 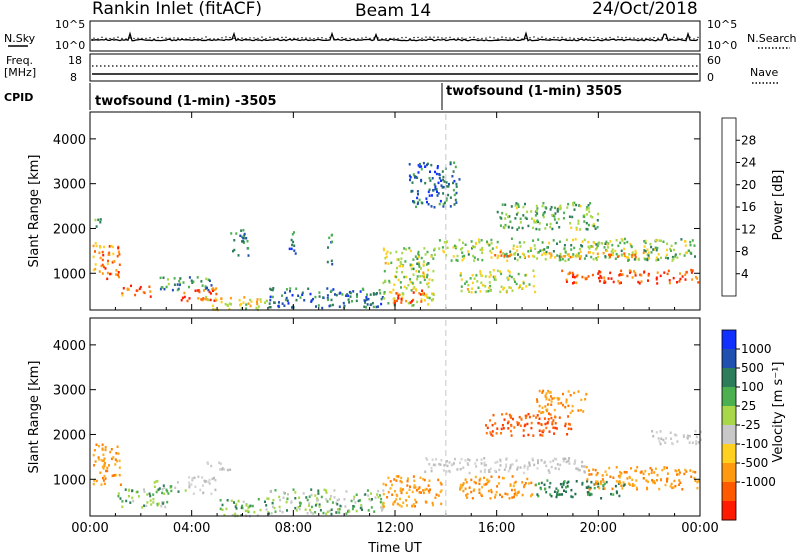 What do you see at coordinates (699, 528) in the screenshot?
I see `x-tick-label: 00:00` at bounding box center [699, 528].